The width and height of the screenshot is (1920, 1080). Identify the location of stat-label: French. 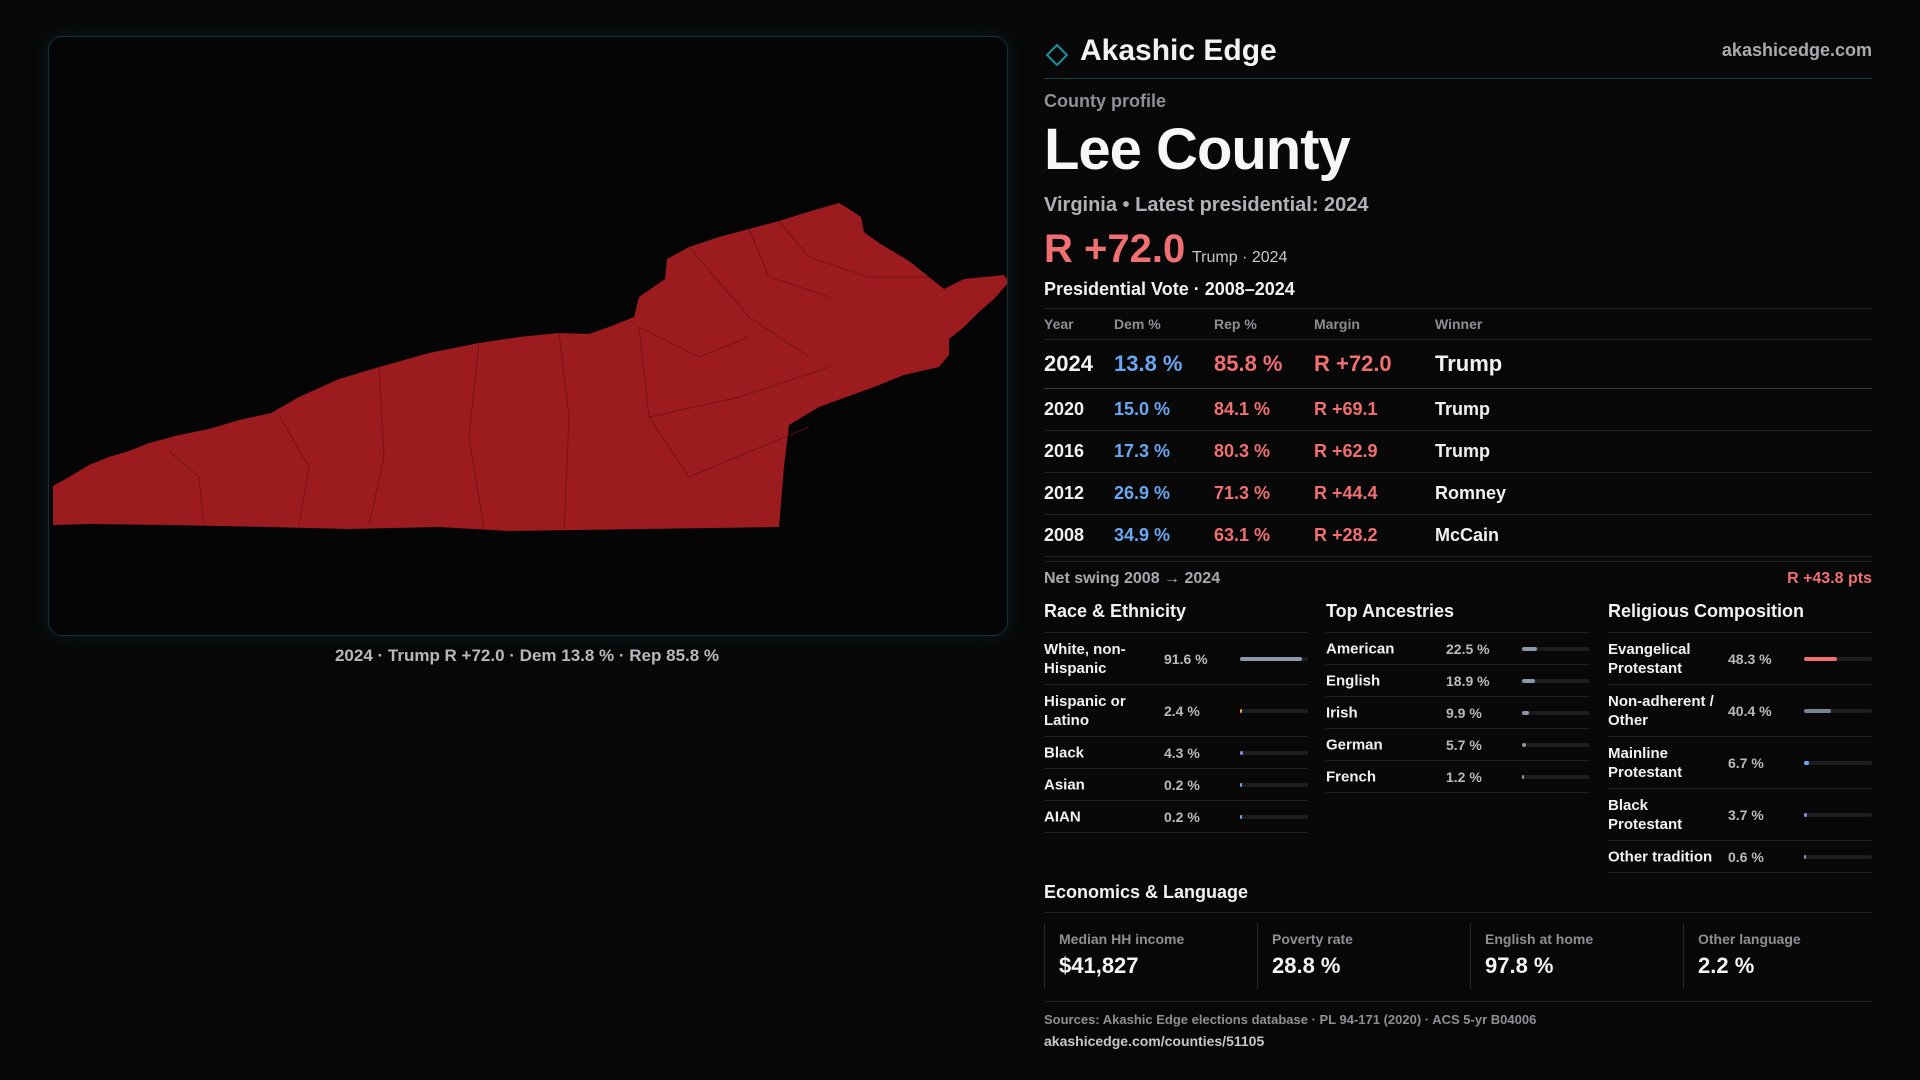
(1351, 776).